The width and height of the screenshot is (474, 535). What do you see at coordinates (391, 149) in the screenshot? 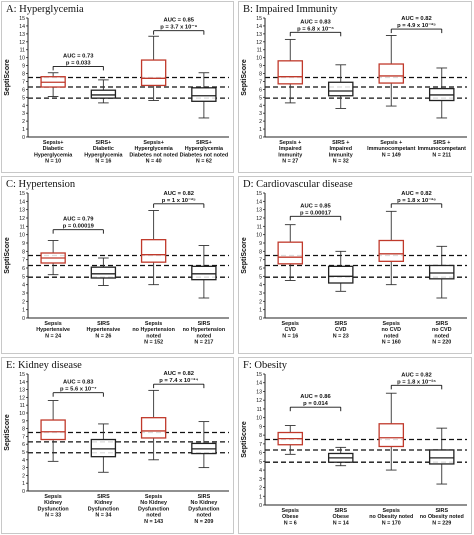
I see `category-label: Immunocompetant` at bounding box center [391, 149].